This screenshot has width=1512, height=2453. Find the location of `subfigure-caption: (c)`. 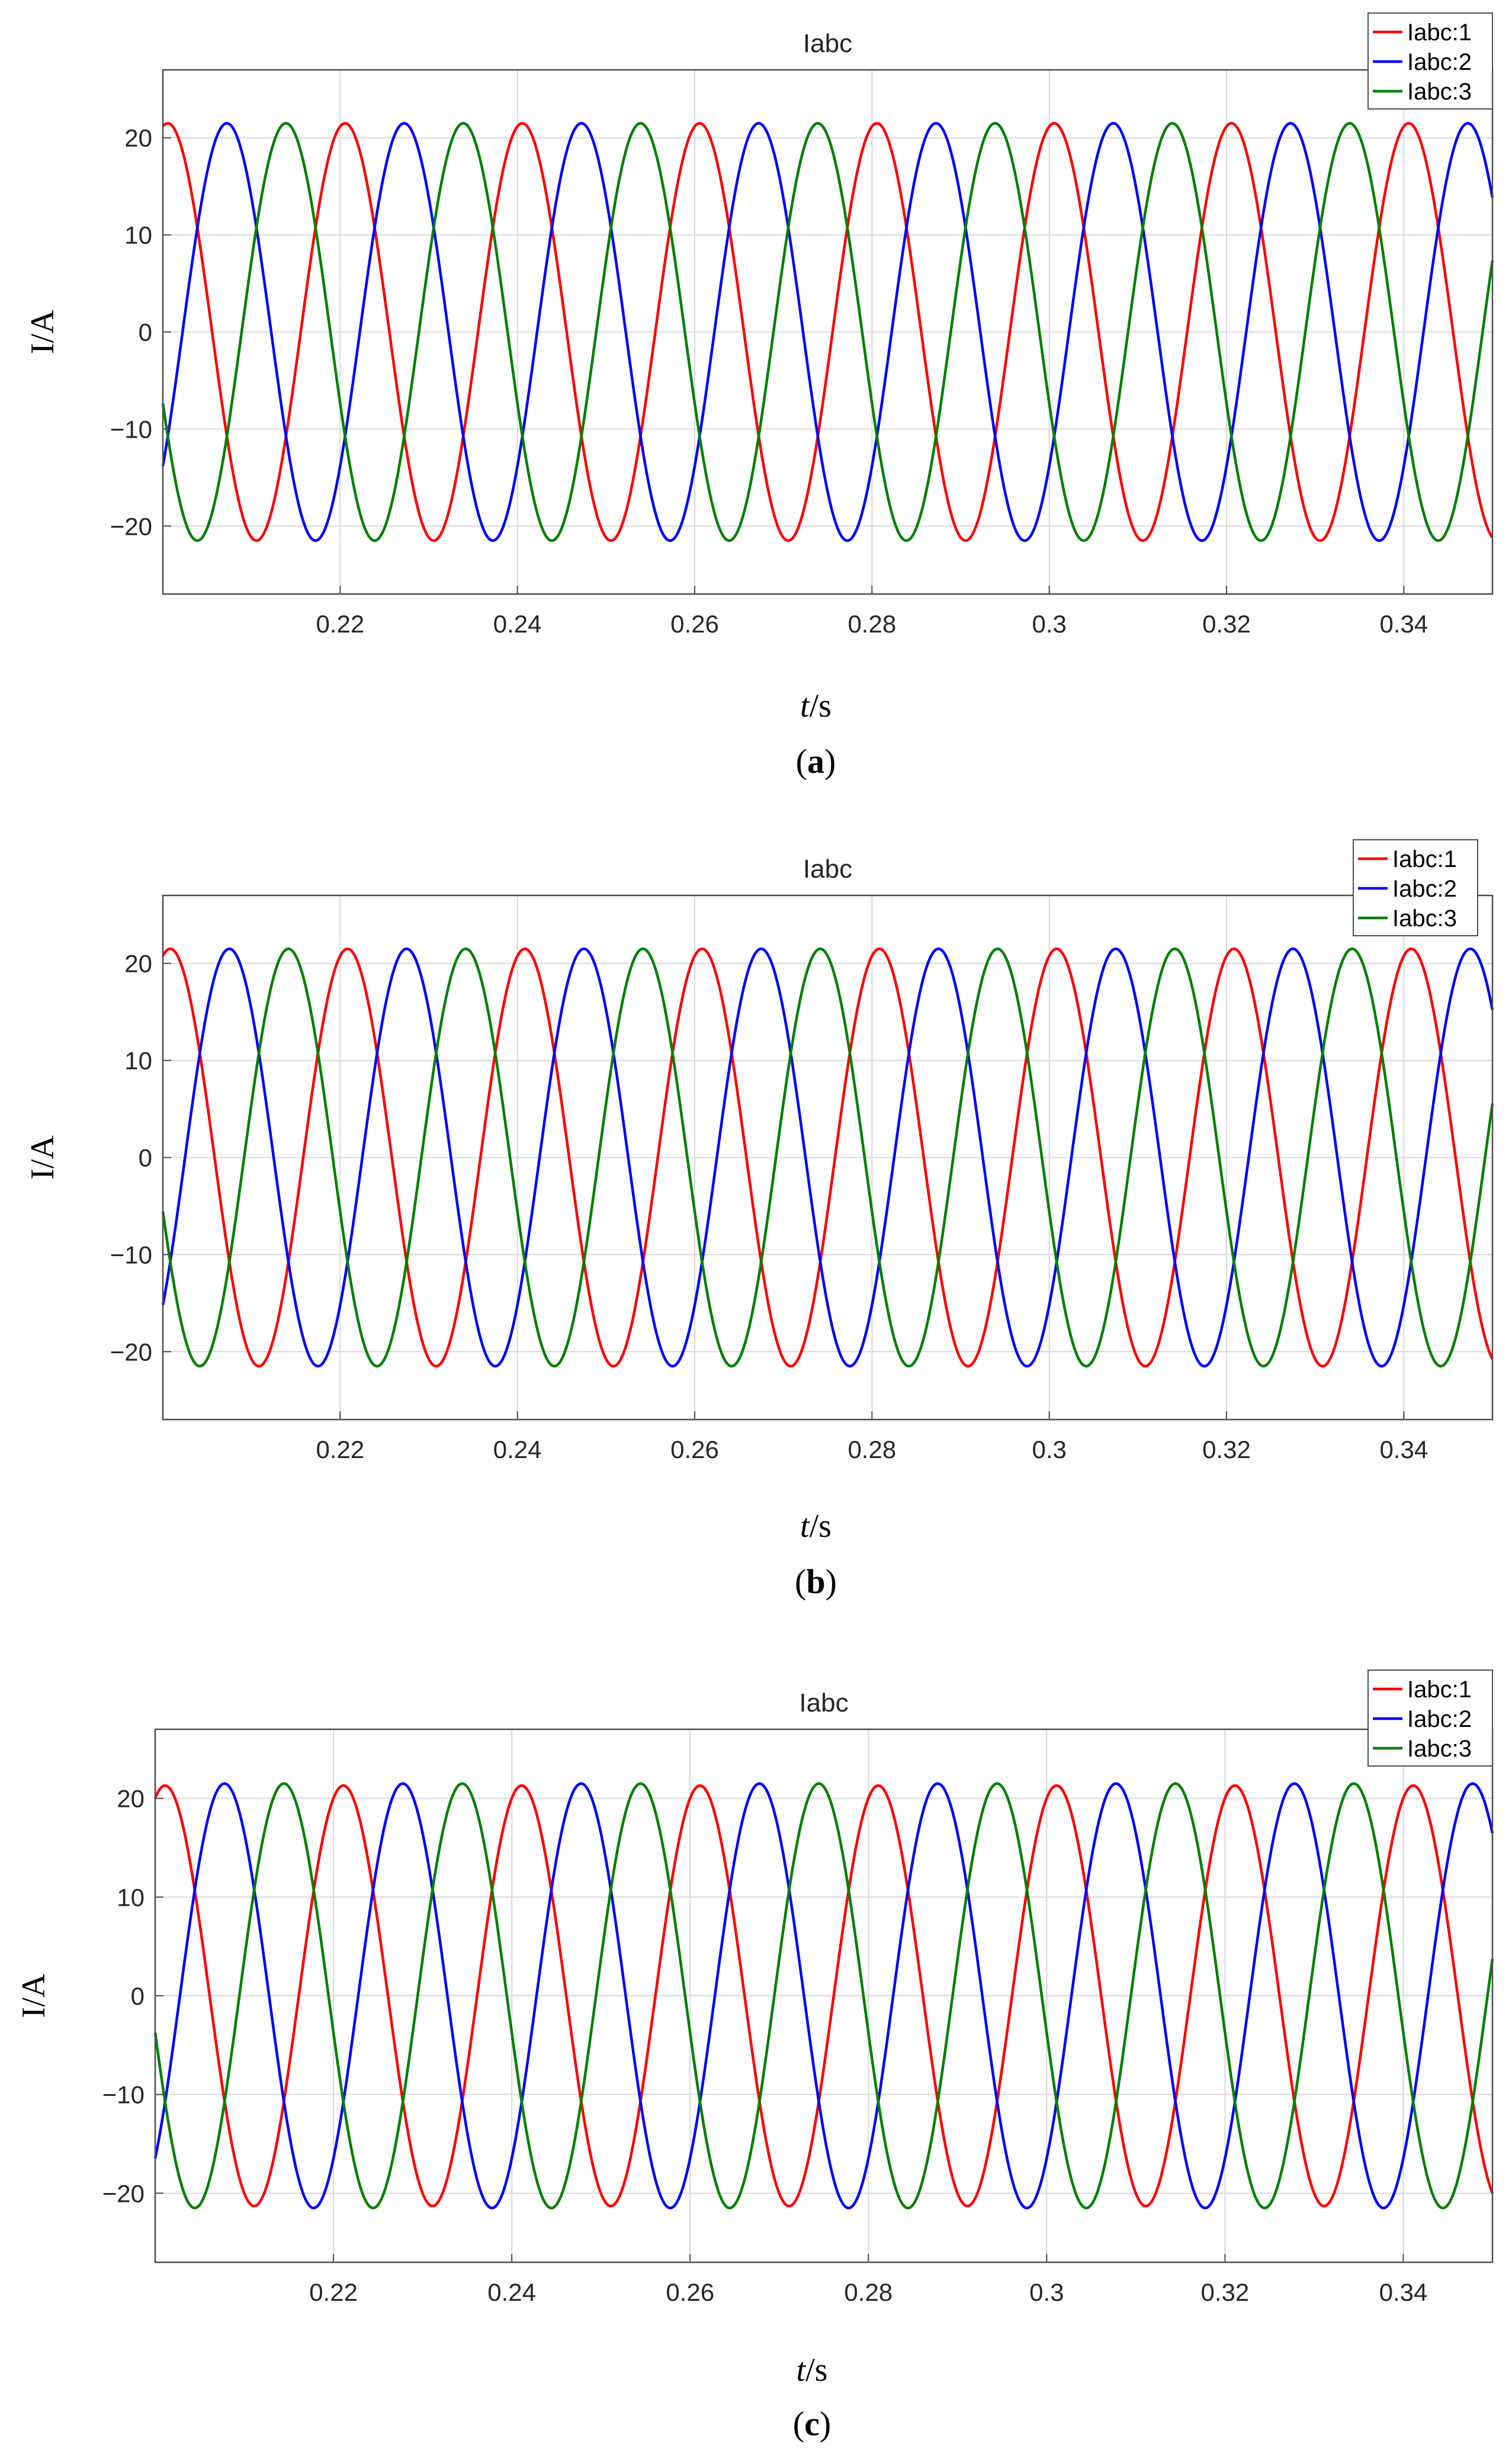

subfigure-caption: (c) is located at coordinates (812, 2423).